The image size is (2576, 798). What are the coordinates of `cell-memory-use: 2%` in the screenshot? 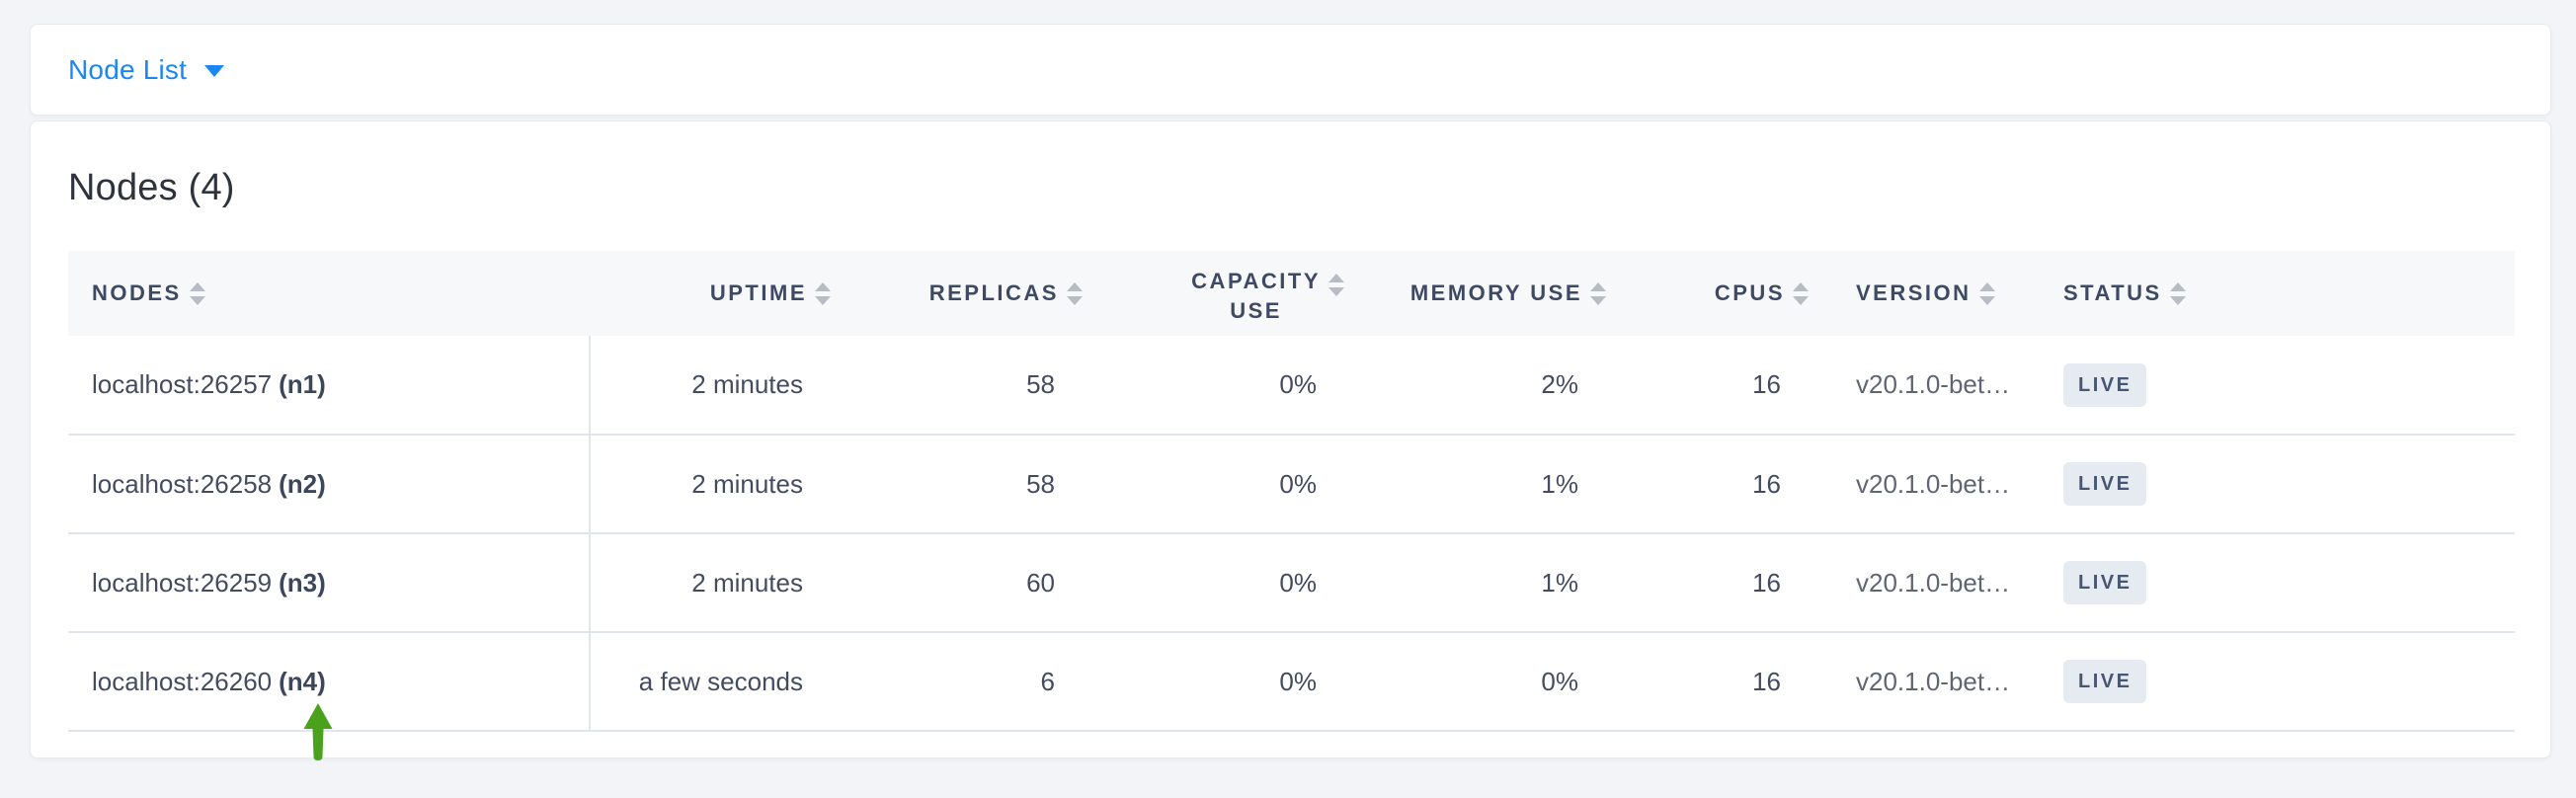 It's located at (1475, 386).